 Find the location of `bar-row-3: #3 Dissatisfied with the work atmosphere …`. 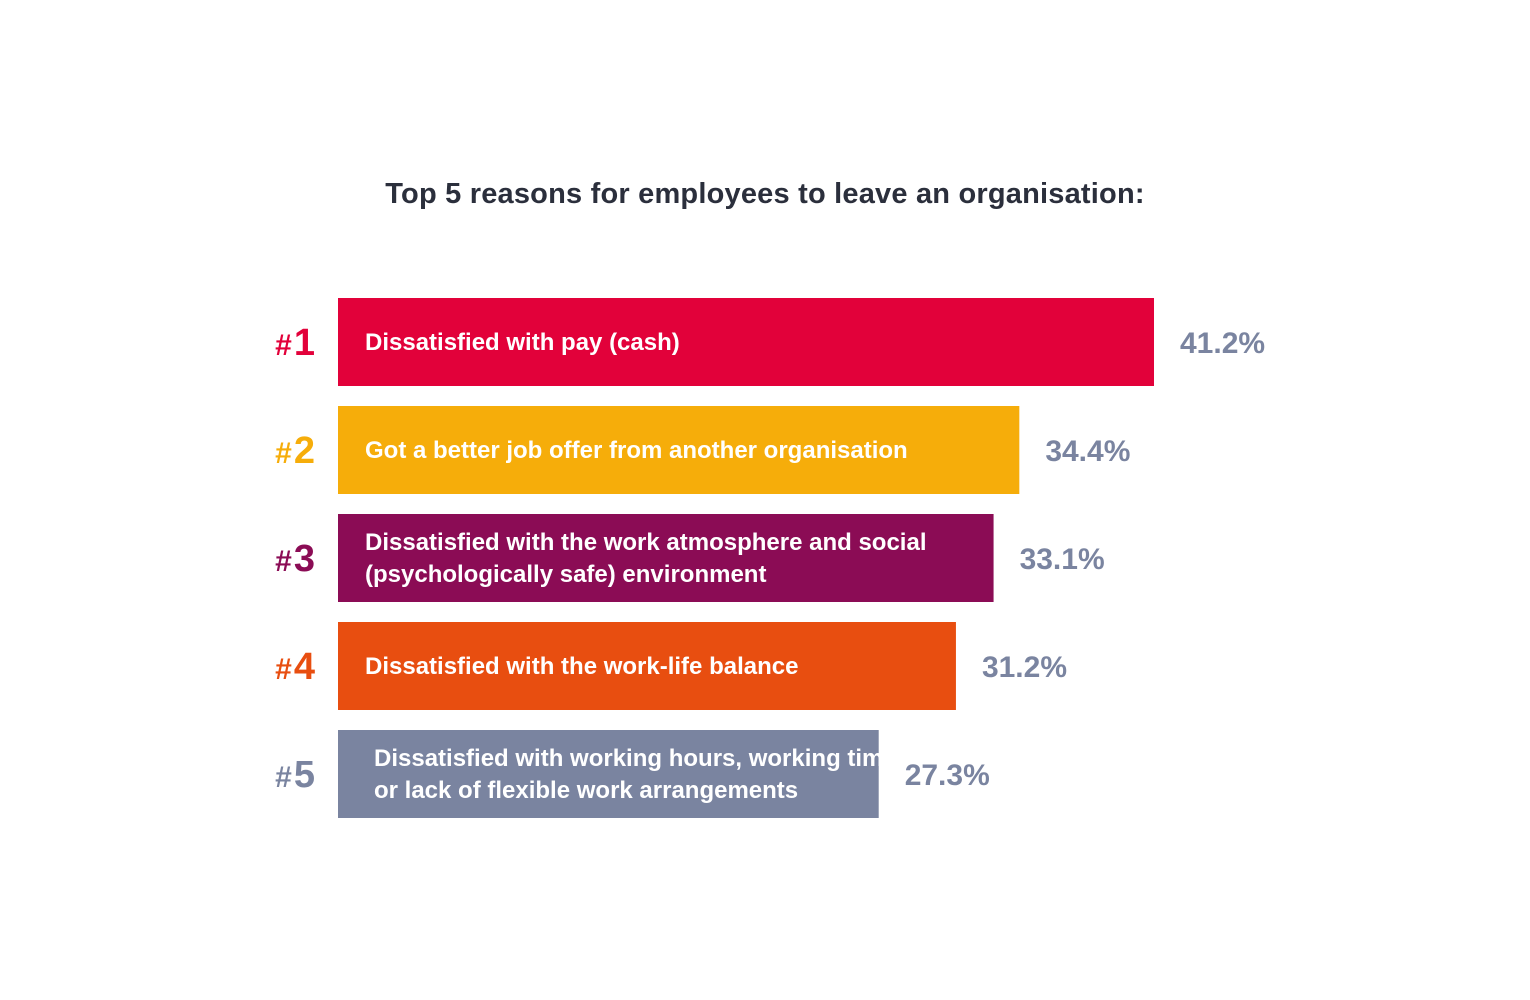

bar-row-3: #3 Dissatisfied with the work atmosphere … is located at coordinates (690, 558).